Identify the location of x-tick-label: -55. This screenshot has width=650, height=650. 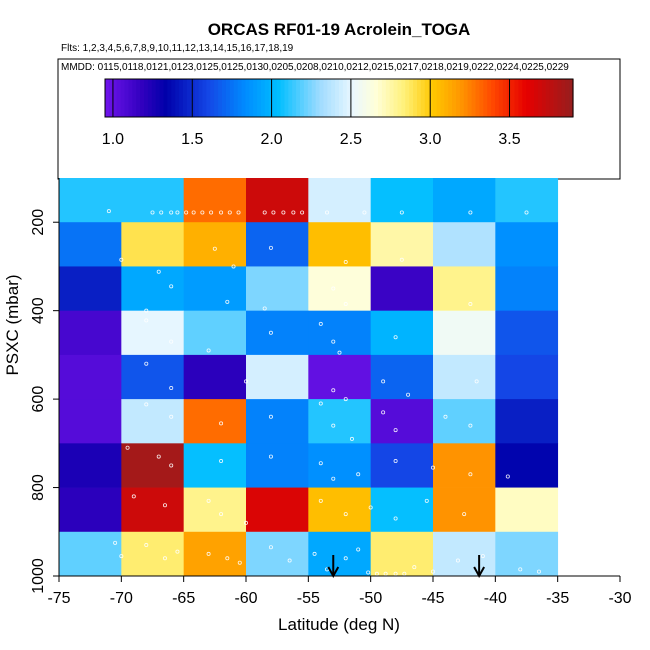
(308, 598).